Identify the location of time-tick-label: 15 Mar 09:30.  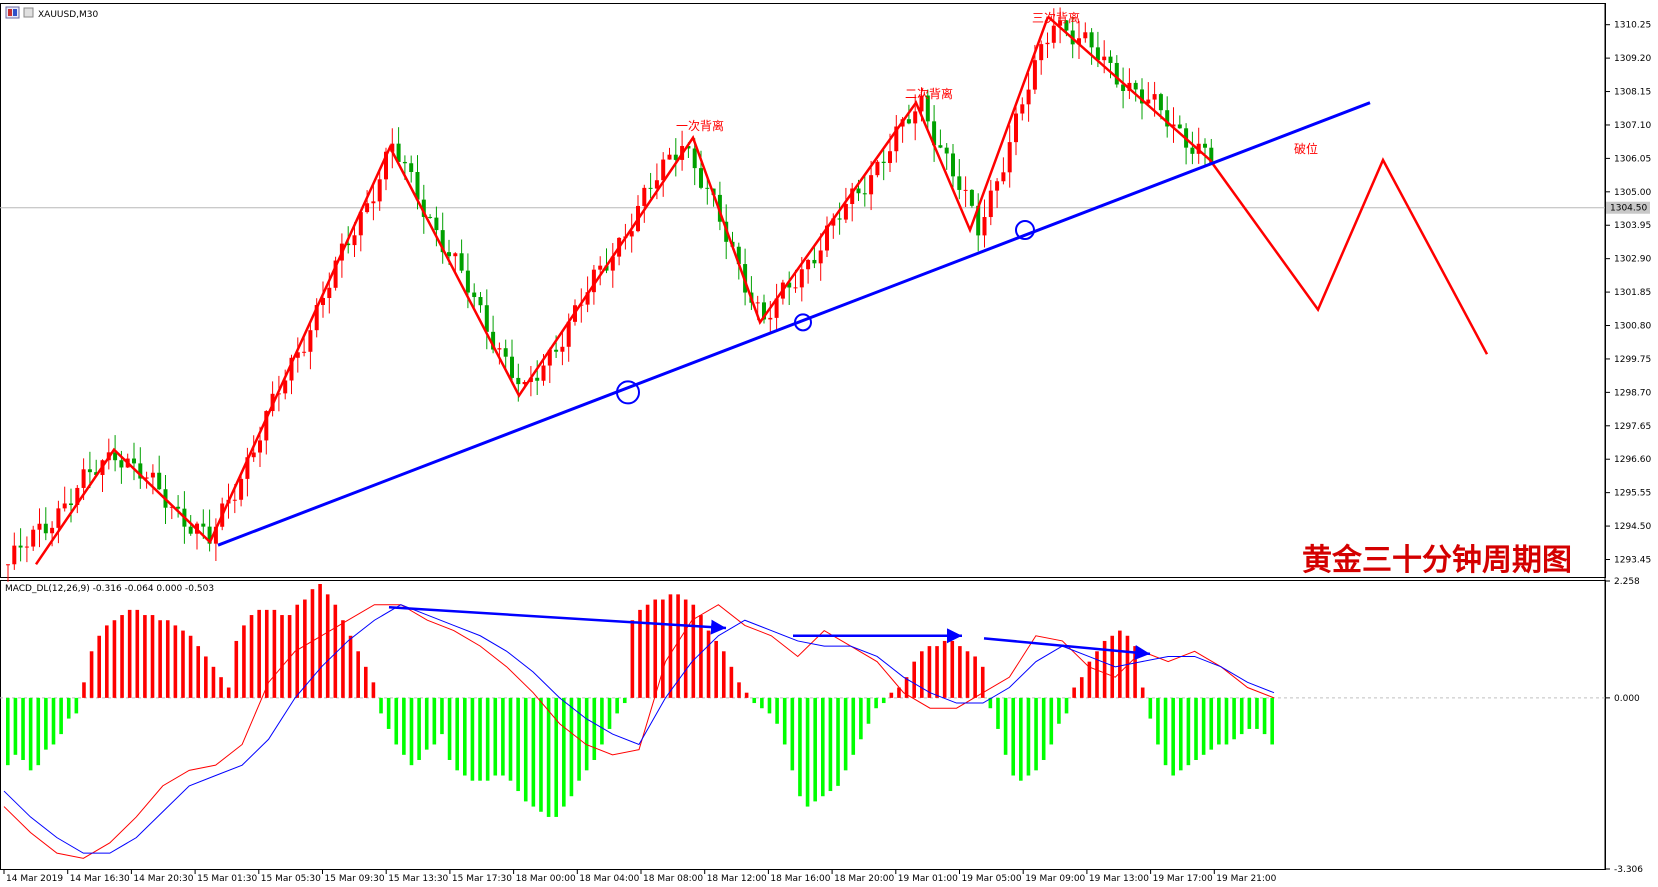
(355, 879).